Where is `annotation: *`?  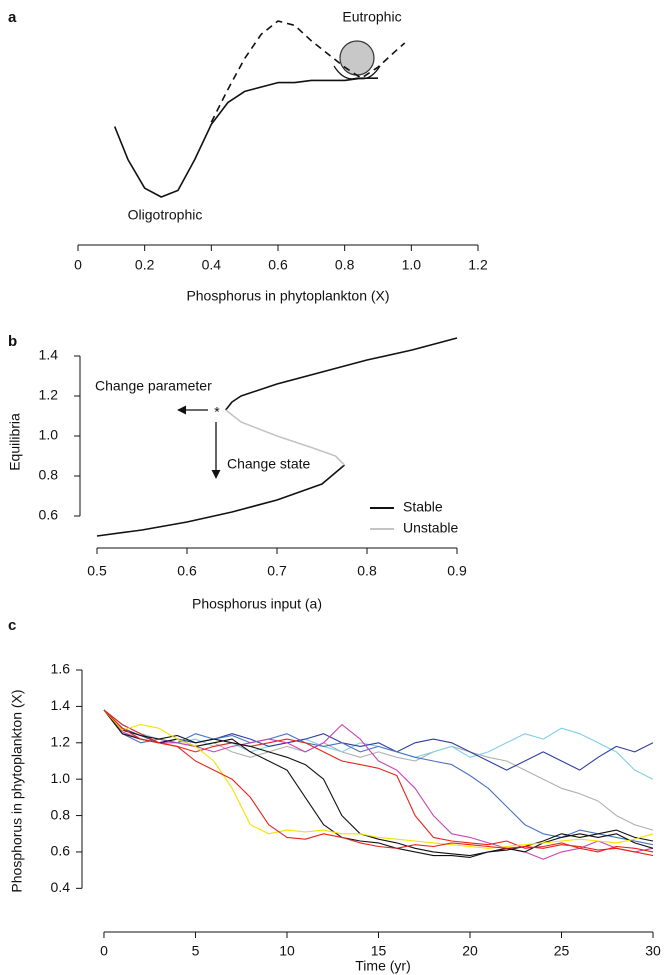 annotation: * is located at coordinates (217, 412).